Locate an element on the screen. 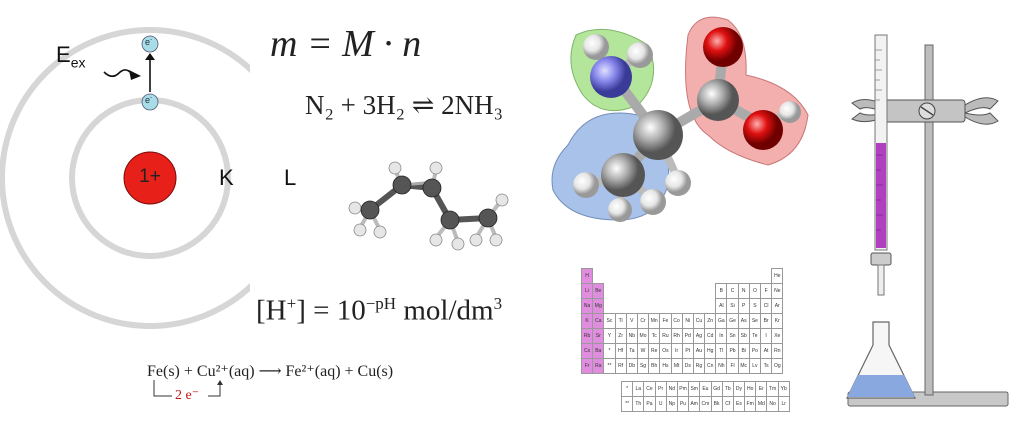 The width and height of the screenshot is (1024, 431). element-cell: Pb is located at coordinates (732, 351).